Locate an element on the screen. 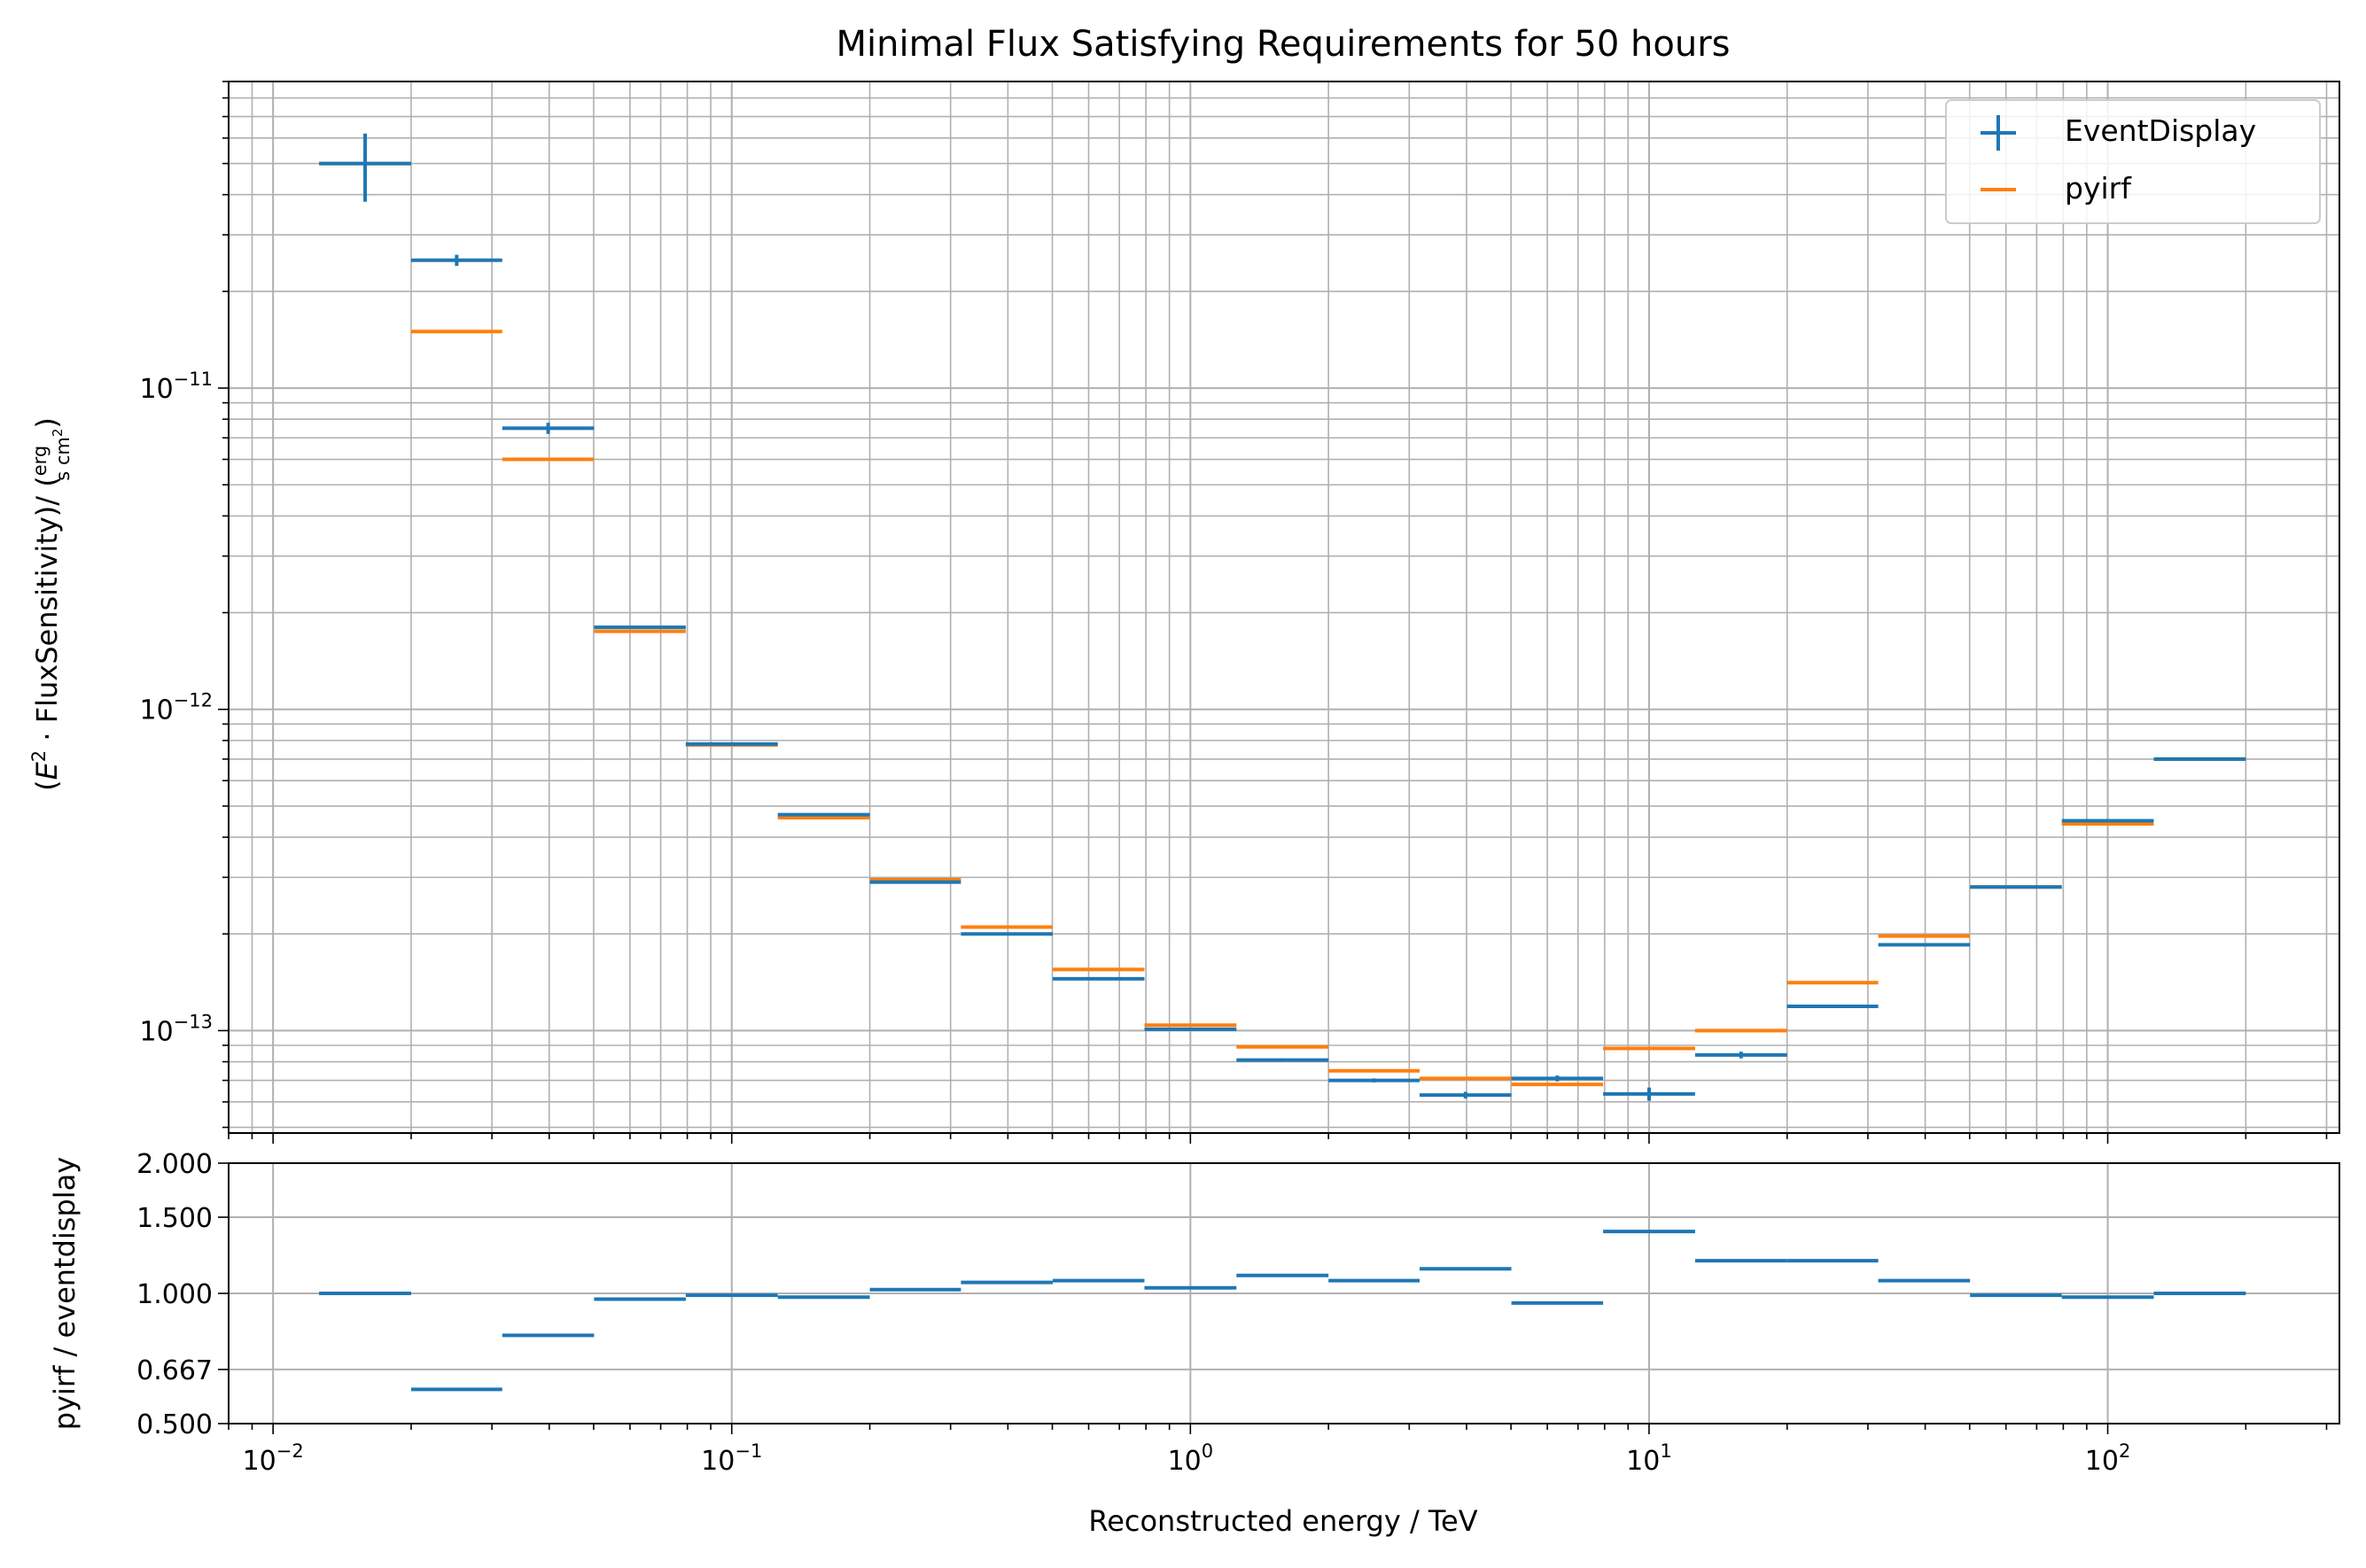 The image size is (2366, 1568). top-x-ticks is located at coordinates (1278, 1138).